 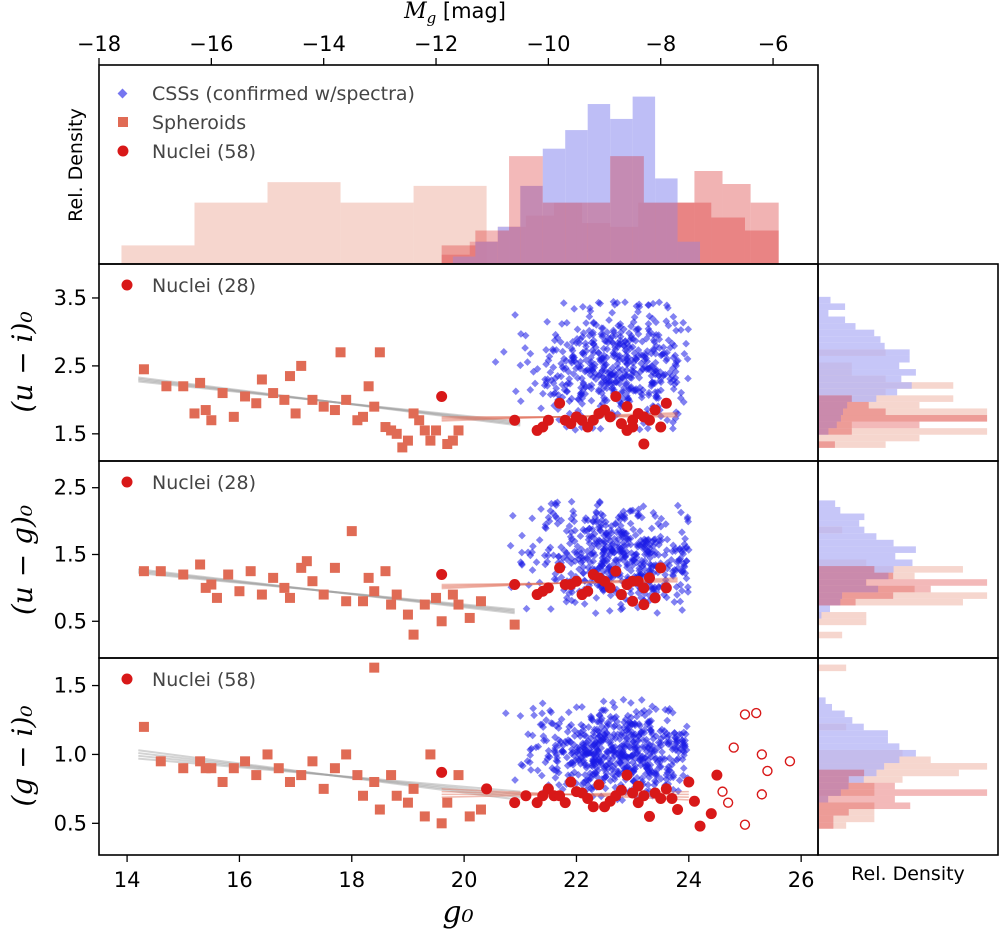 What do you see at coordinates (908, 756) in the screenshot?
I see `gi-right-frame` at bounding box center [908, 756].